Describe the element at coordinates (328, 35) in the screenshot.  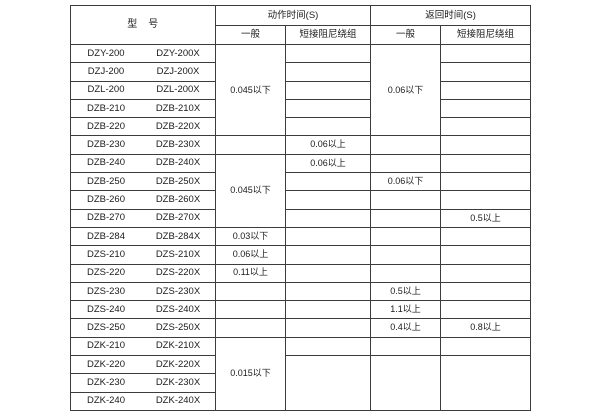
I see `column-header-action-shorted-damping: 短接阻尼绕组` at that location.